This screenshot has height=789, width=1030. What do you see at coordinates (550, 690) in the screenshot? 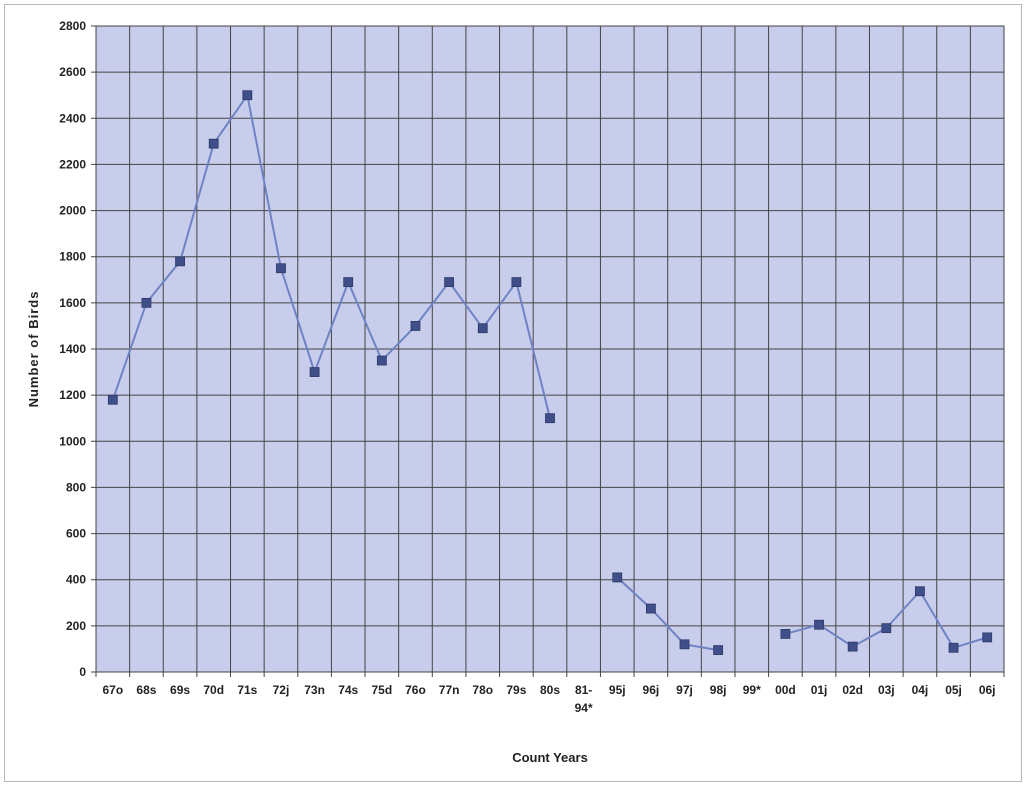
I see `x-tick-label: 80s` at bounding box center [550, 690].